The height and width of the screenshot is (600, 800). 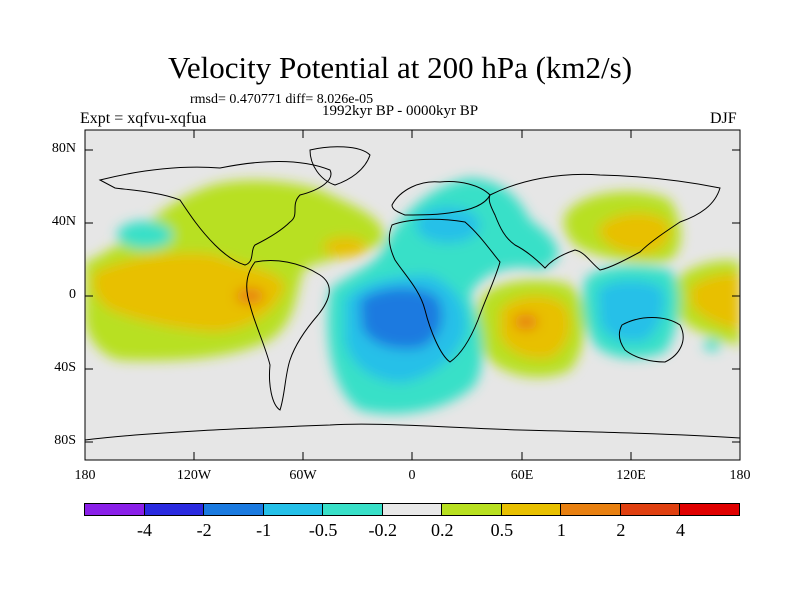 What do you see at coordinates (345, 247) in the screenshot?
I see `moderate-anomaly-atlantic` at bounding box center [345, 247].